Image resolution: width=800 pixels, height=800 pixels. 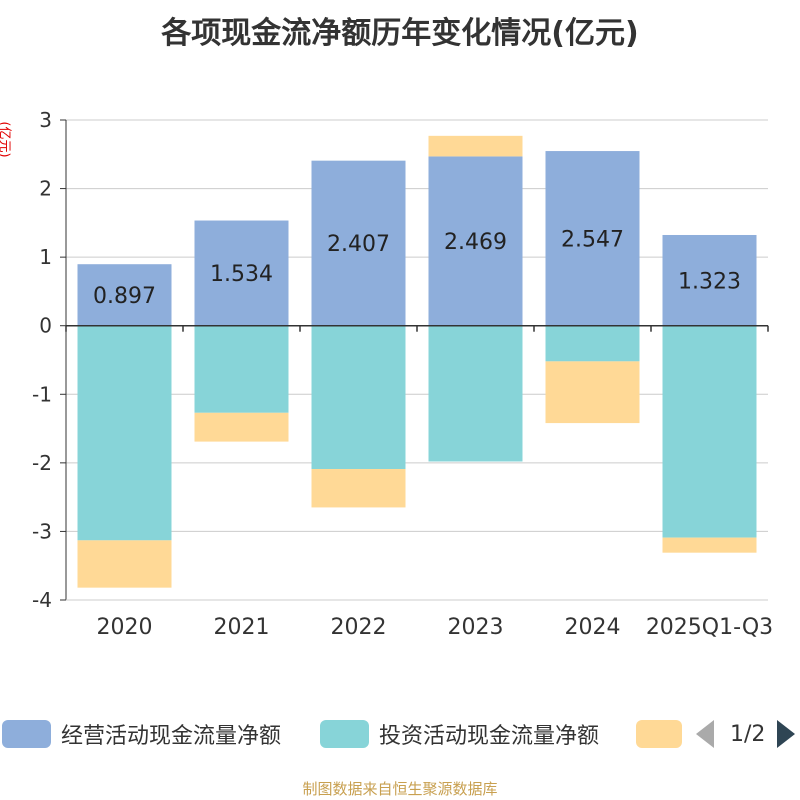 I want to click on bar-series2-2020, so click(x=124, y=564).